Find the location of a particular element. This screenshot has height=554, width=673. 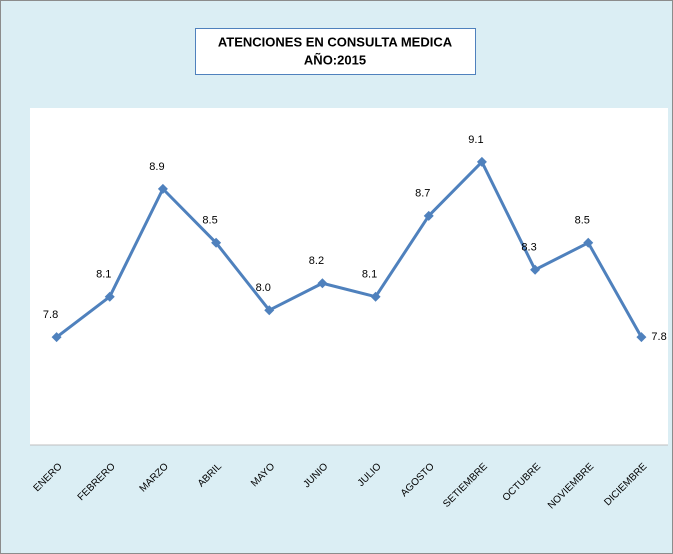

data-label: 9.1 is located at coordinates (475, 140).